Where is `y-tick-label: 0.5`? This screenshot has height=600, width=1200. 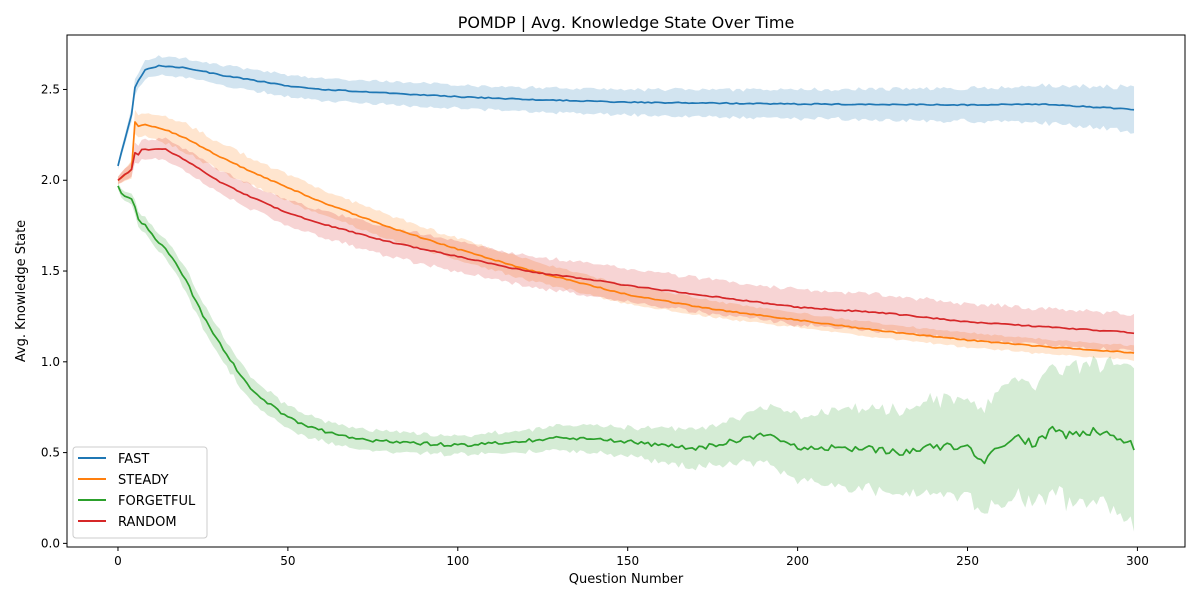 y-tick-label: 0.5 is located at coordinates (50, 453).